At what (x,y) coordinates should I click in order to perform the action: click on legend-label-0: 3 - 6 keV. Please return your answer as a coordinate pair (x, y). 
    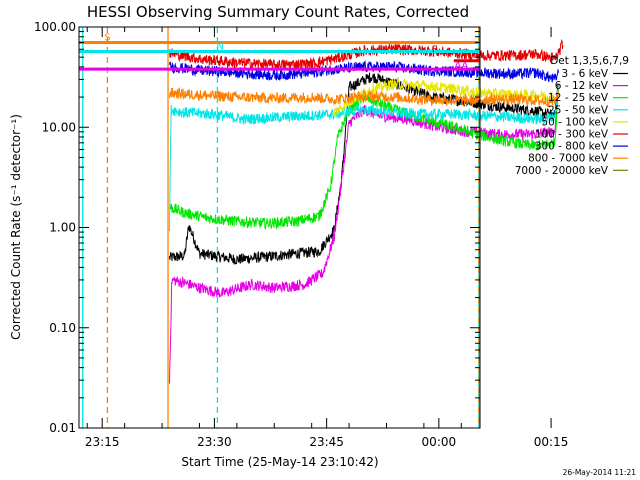
    Looking at the image, I should click on (584, 74).